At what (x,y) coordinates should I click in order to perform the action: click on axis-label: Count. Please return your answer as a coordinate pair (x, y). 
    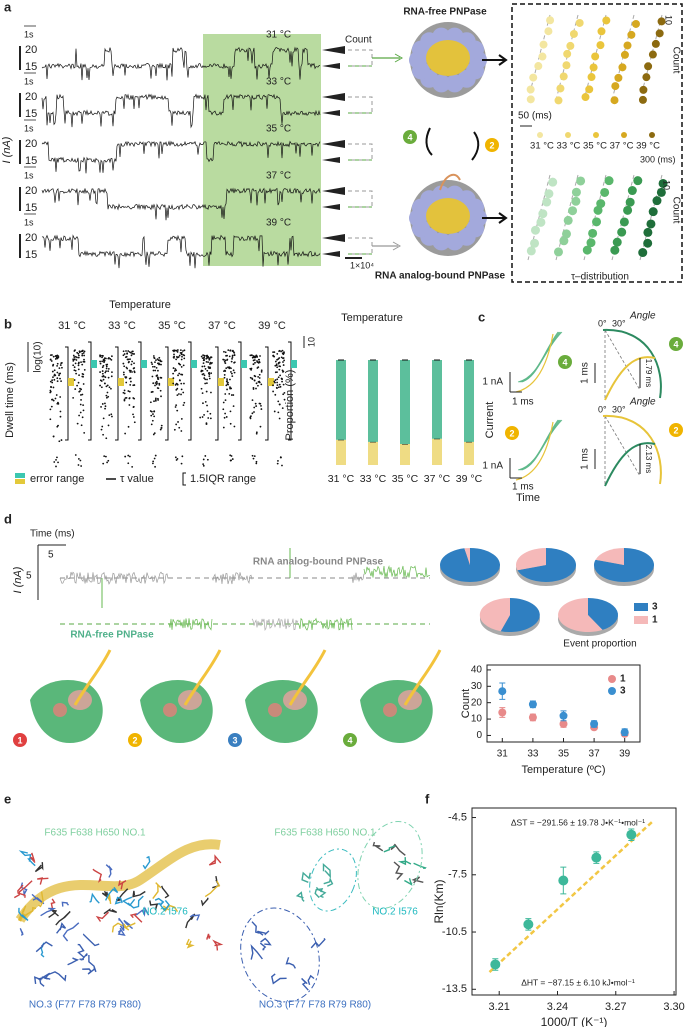
    Looking at the image, I should click on (675, 60).